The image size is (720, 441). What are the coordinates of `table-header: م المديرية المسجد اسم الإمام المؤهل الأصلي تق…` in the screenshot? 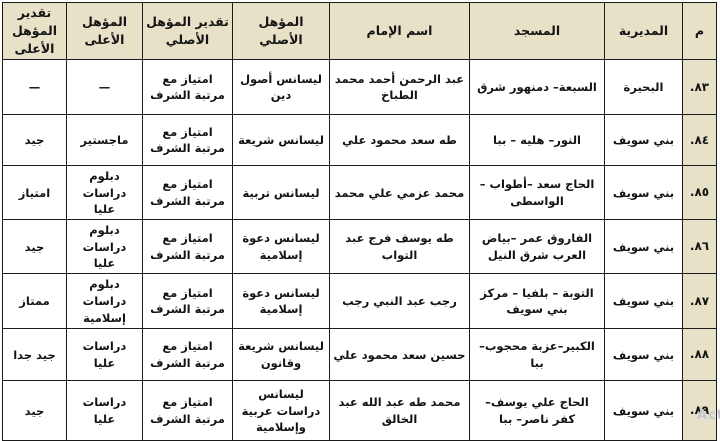 It's located at (359, 31).